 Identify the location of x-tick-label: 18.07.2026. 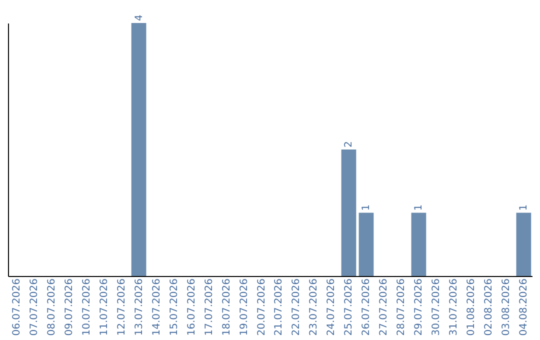
(226, 307).